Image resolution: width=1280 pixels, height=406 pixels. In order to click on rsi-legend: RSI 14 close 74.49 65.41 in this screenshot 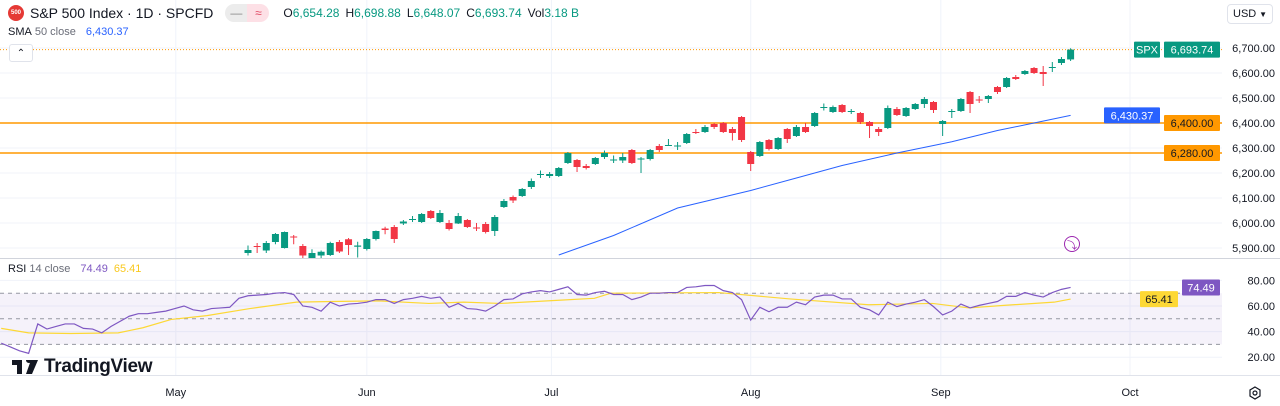, I will do `click(74, 269)`.